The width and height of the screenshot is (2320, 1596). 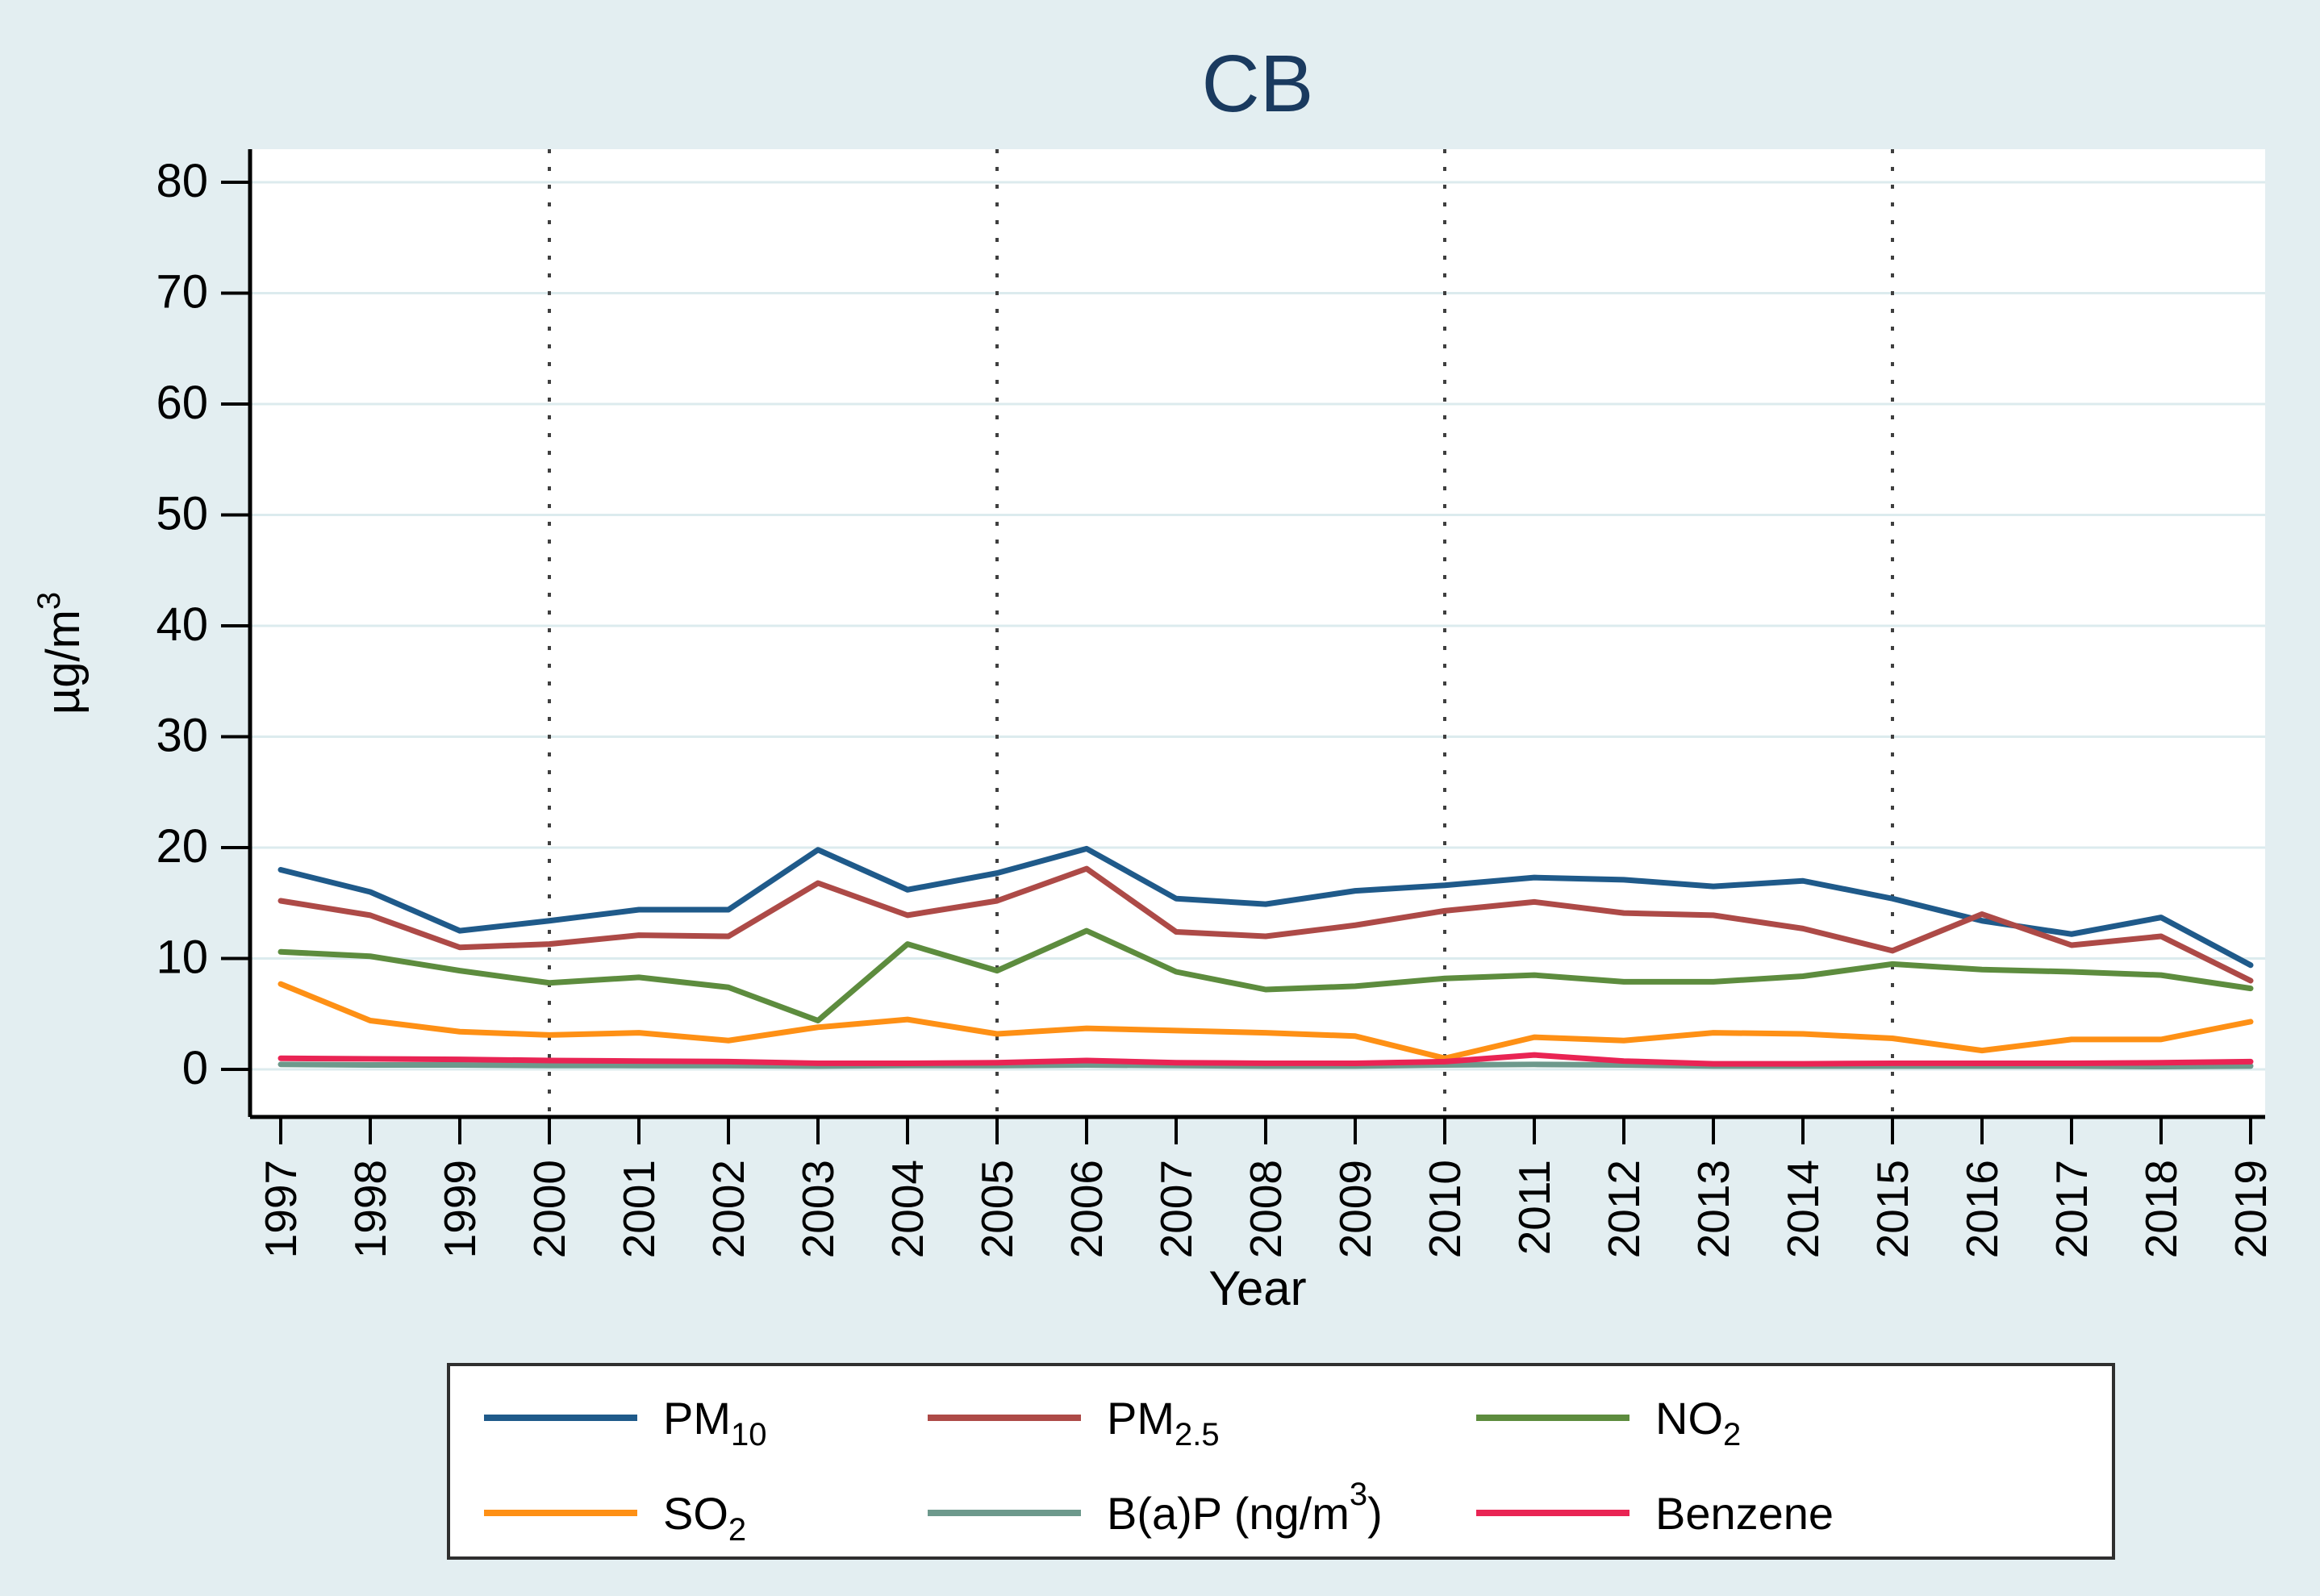 I want to click on x-tick-label-2009: 2009, so click(x=1355, y=1209).